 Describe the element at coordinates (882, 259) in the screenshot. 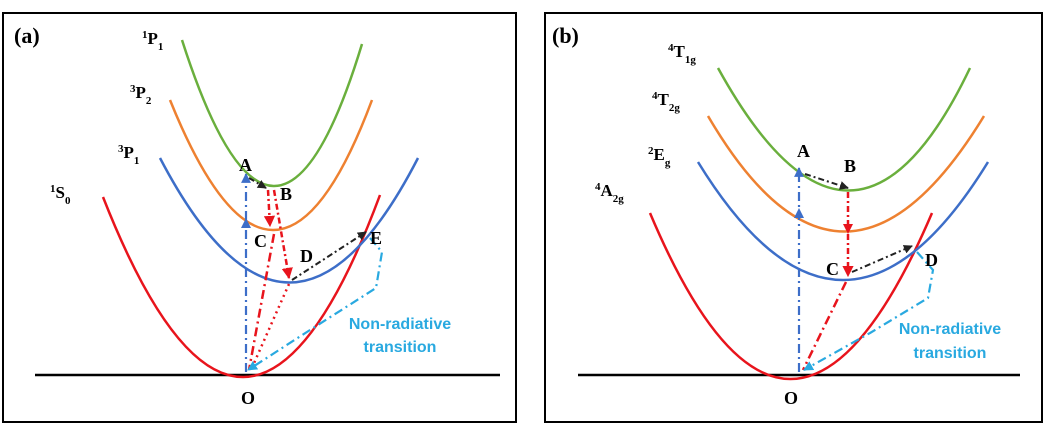

I see `arrow-c-d-b` at that location.